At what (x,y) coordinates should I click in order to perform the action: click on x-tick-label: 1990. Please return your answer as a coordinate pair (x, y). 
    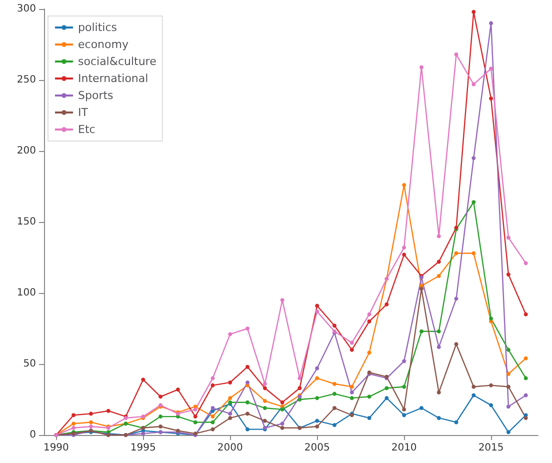
    Looking at the image, I should click on (56, 448).